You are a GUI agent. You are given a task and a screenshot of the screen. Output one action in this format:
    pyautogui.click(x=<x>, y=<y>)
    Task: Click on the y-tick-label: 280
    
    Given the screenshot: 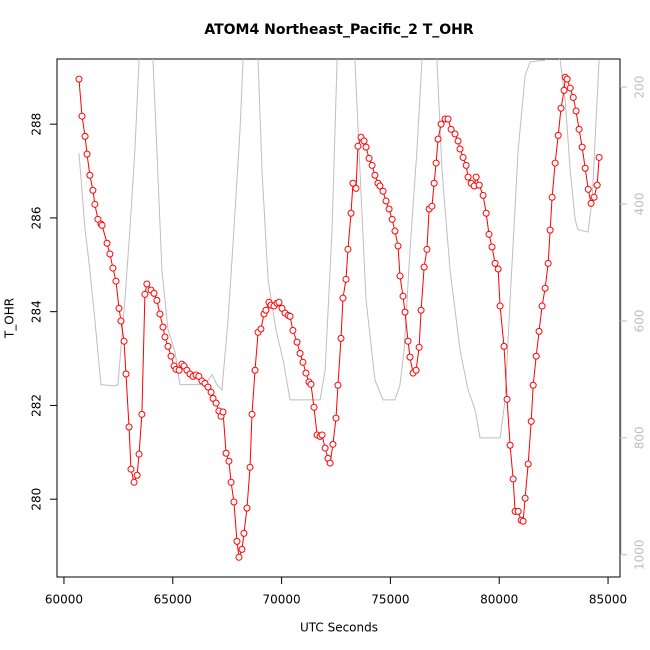 What is the action you would take?
    pyautogui.click(x=37, y=499)
    